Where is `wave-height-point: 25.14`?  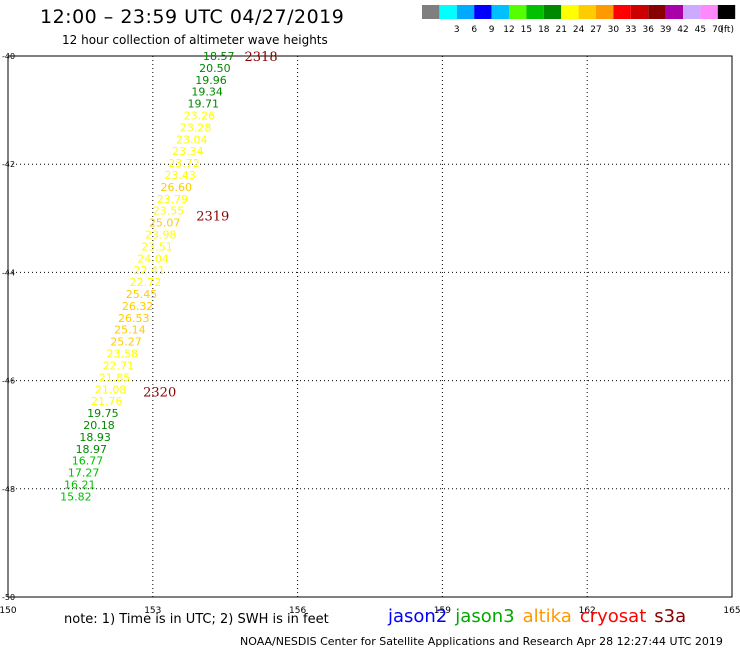 wave-height-point: 25.14 is located at coordinates (130, 330).